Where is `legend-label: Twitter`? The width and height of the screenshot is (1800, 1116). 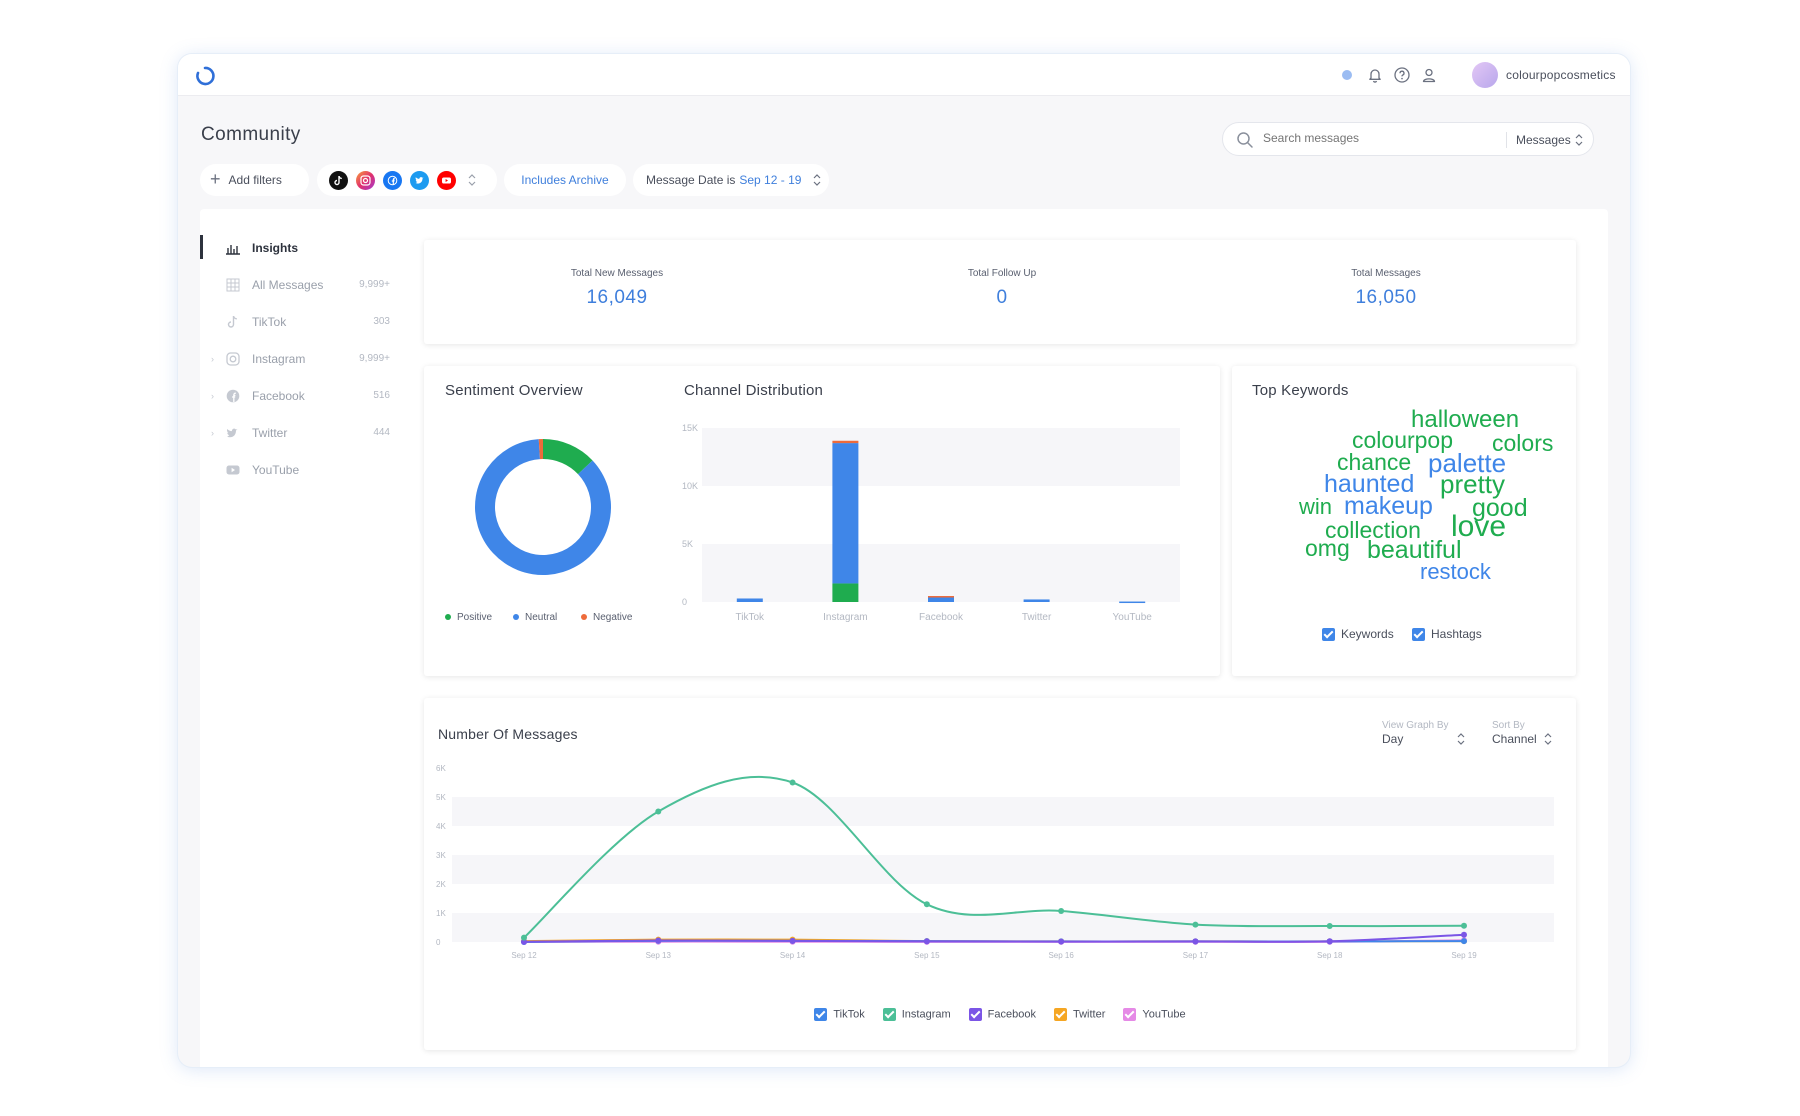
legend-label: Twitter is located at coordinates (1089, 1014).